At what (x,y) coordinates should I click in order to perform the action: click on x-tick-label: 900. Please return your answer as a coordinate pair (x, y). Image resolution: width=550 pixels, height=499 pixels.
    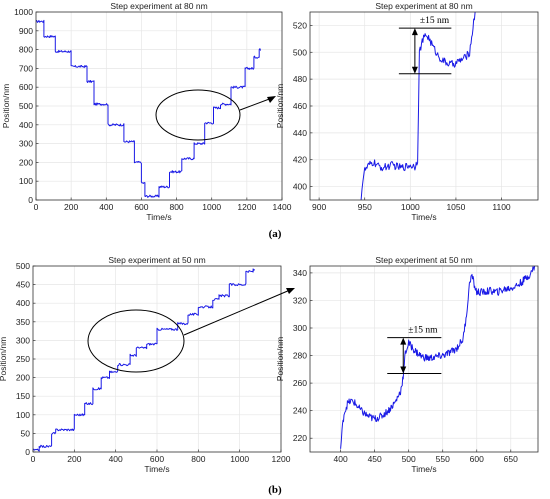
    Looking at the image, I should click on (319, 207).